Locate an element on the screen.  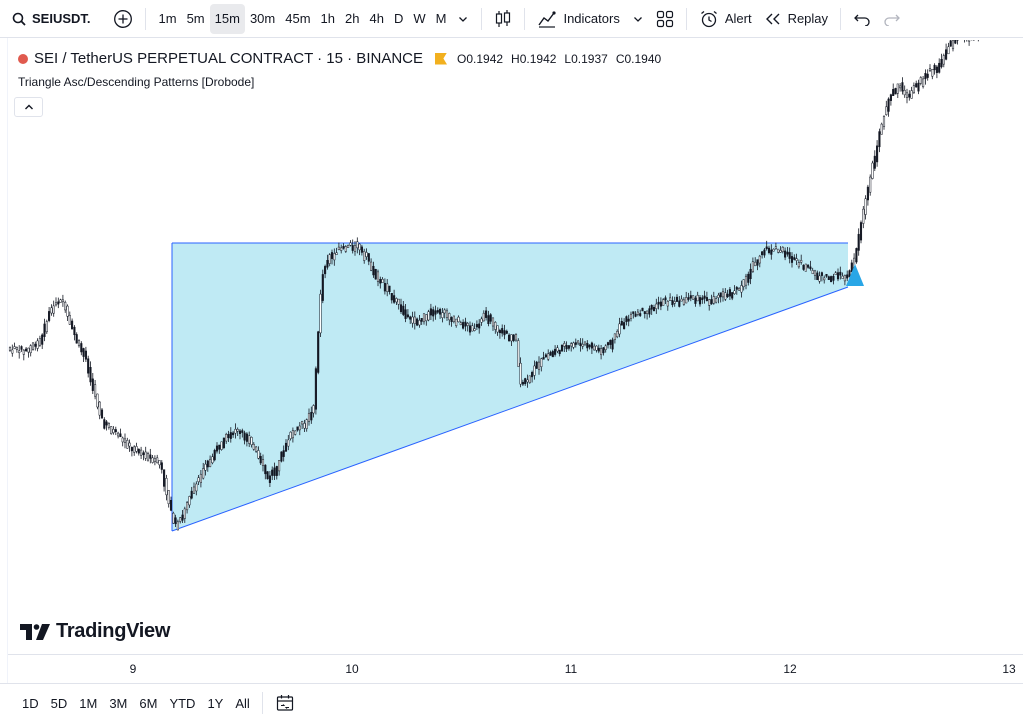
compare-symbol-button is located at coordinates (123, 19).